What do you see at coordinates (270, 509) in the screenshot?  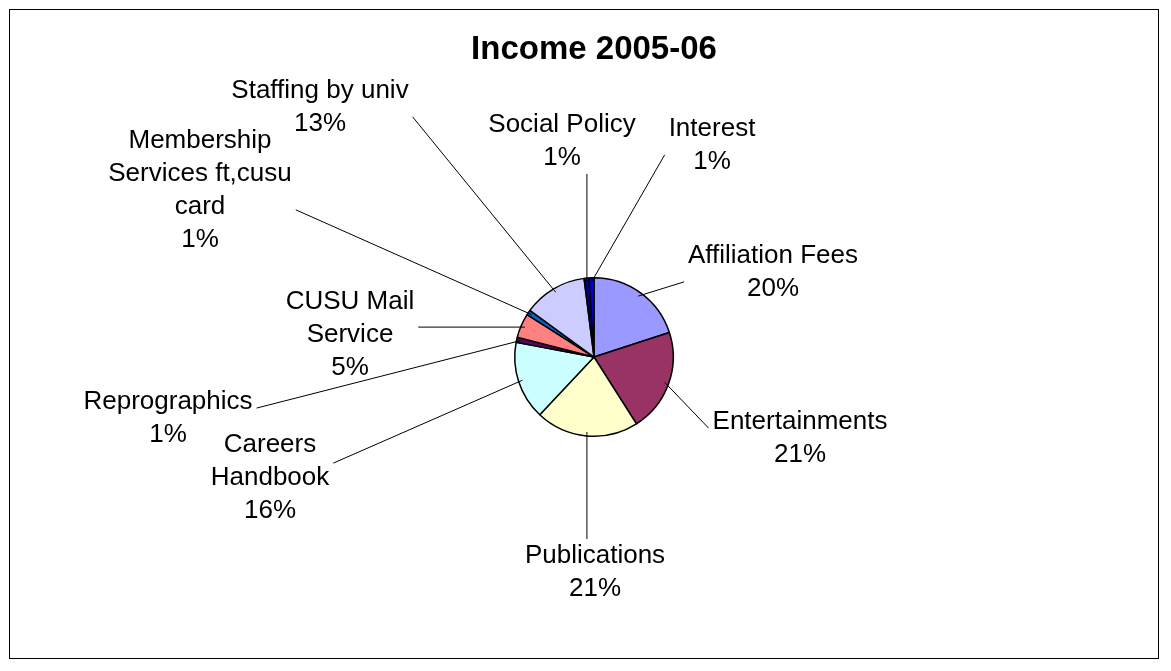 I see `data-label: 16%` at bounding box center [270, 509].